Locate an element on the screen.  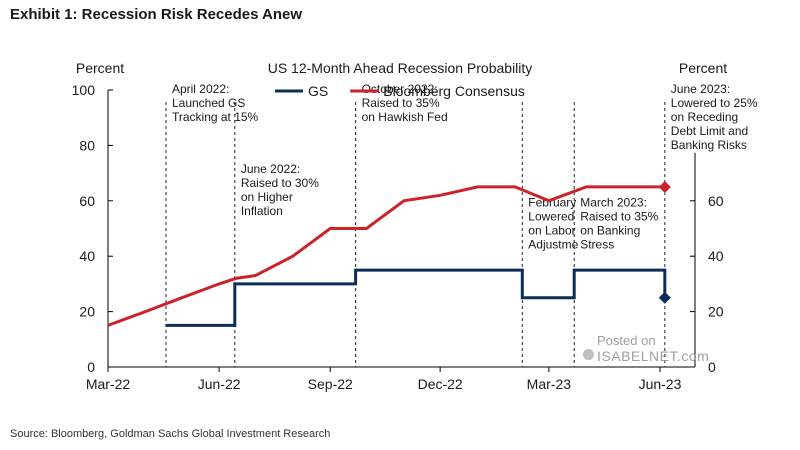
annotation-label-line: Debt Limit and is located at coordinates (709, 131).